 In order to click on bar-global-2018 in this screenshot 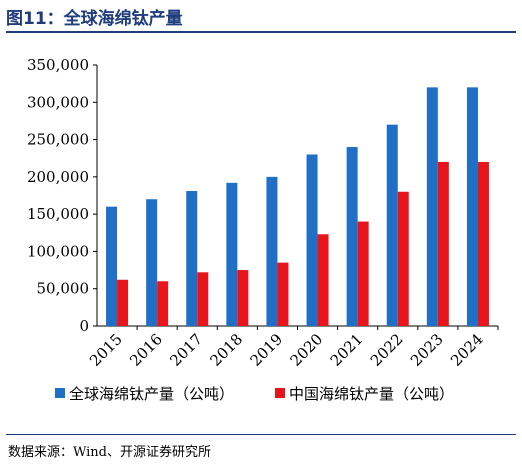, I will do `click(232, 254)`.